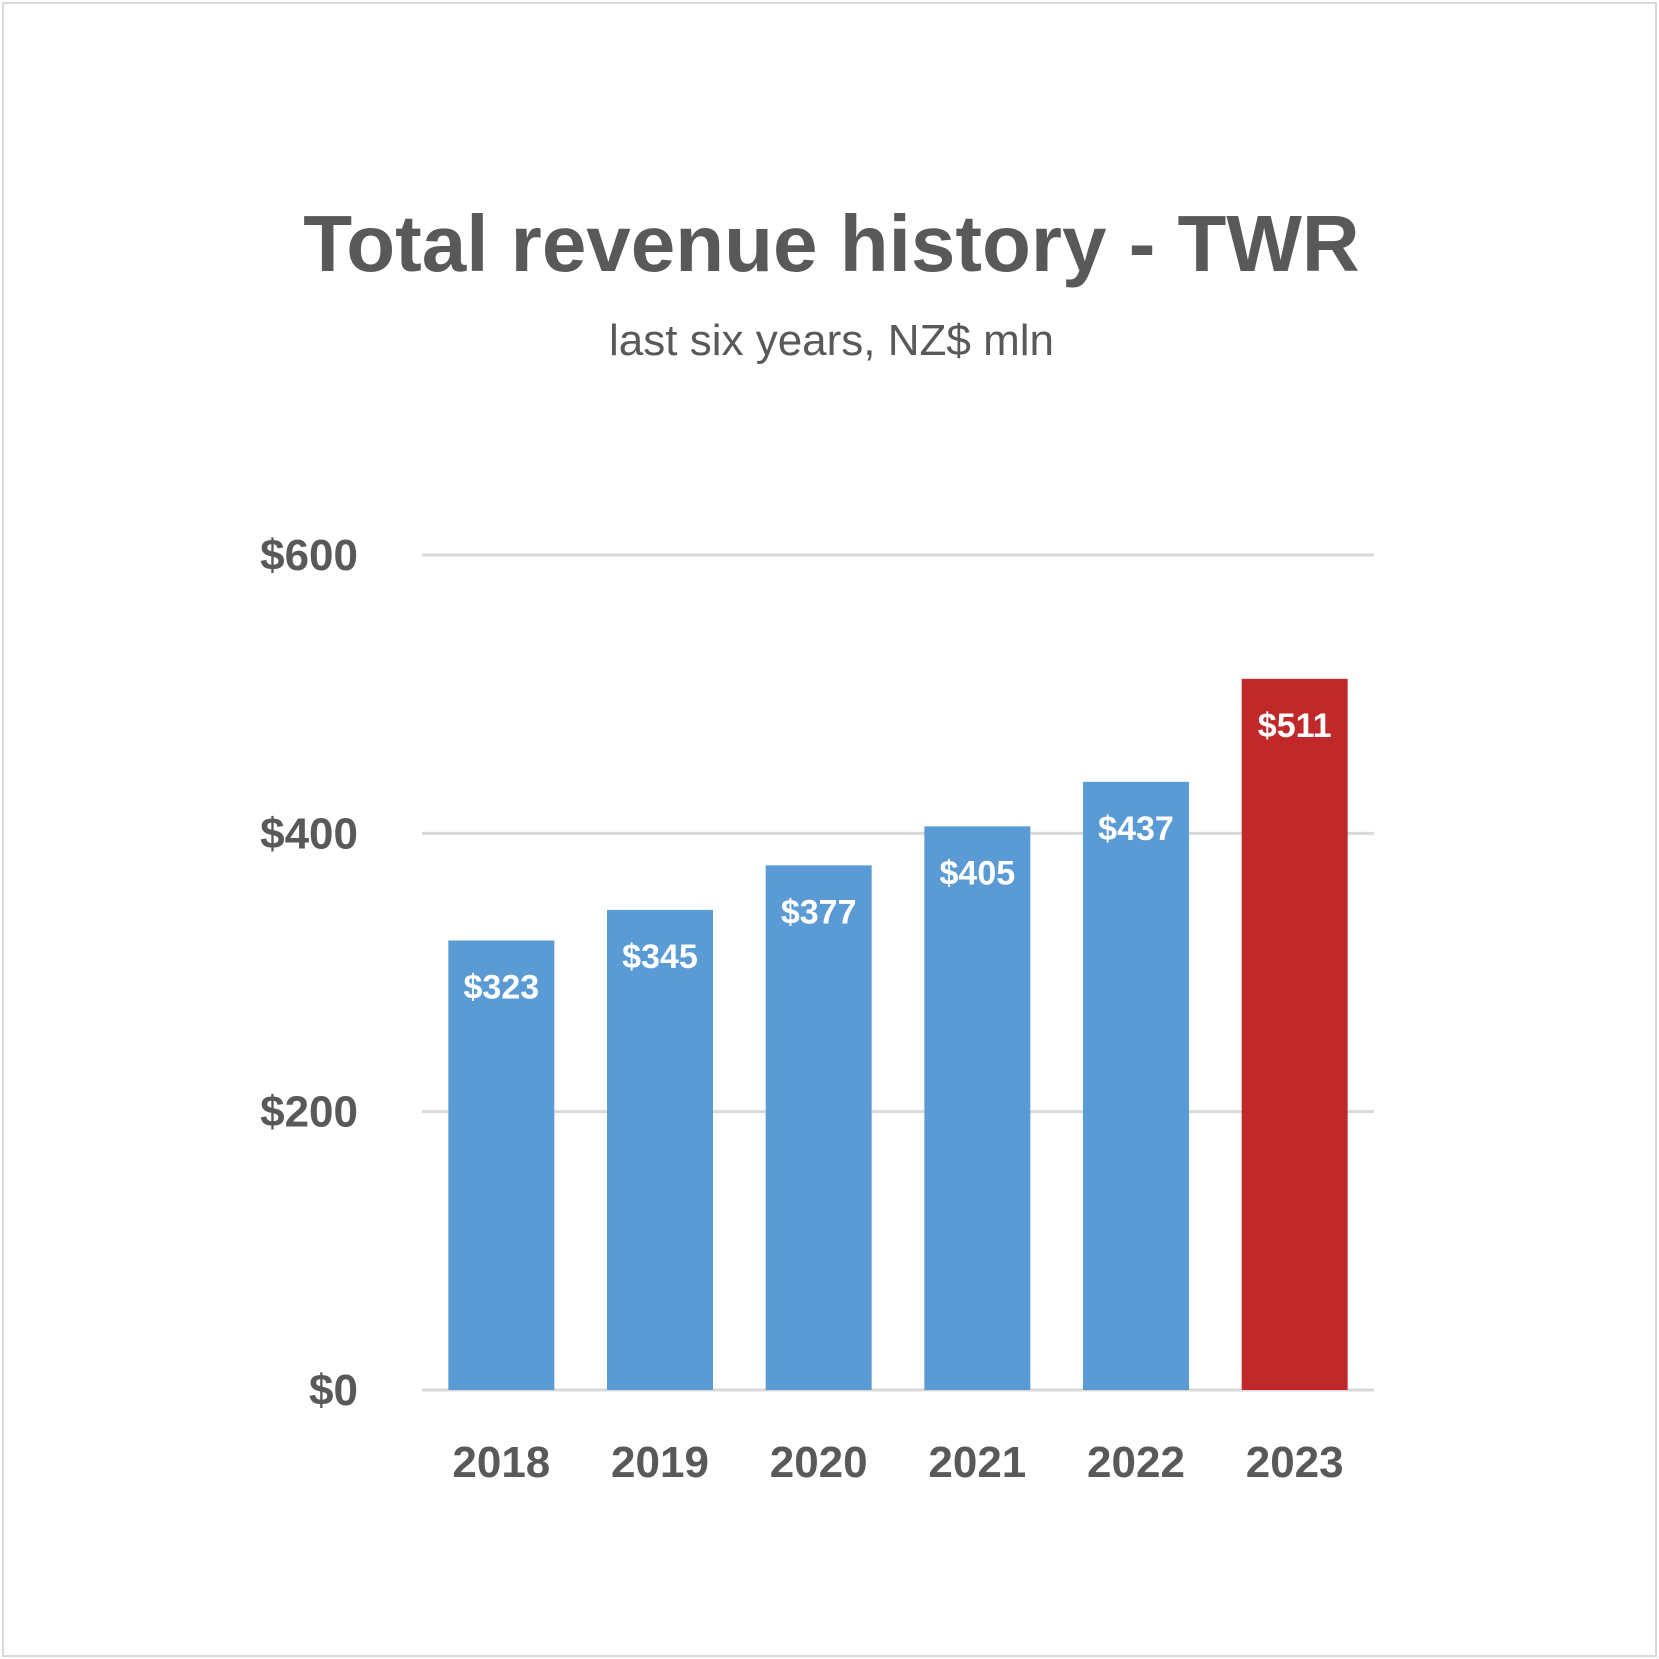 This screenshot has height=1659, width=1659. I want to click on y-tick-label: $600, so click(309, 555).